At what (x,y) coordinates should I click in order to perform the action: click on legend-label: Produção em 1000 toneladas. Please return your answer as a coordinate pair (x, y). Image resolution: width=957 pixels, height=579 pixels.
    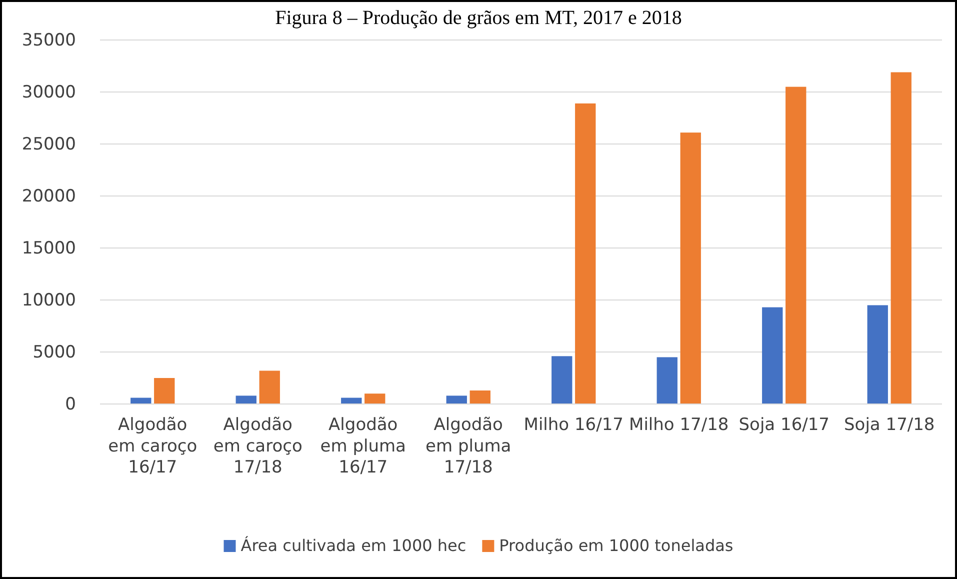
    Looking at the image, I should click on (616, 545).